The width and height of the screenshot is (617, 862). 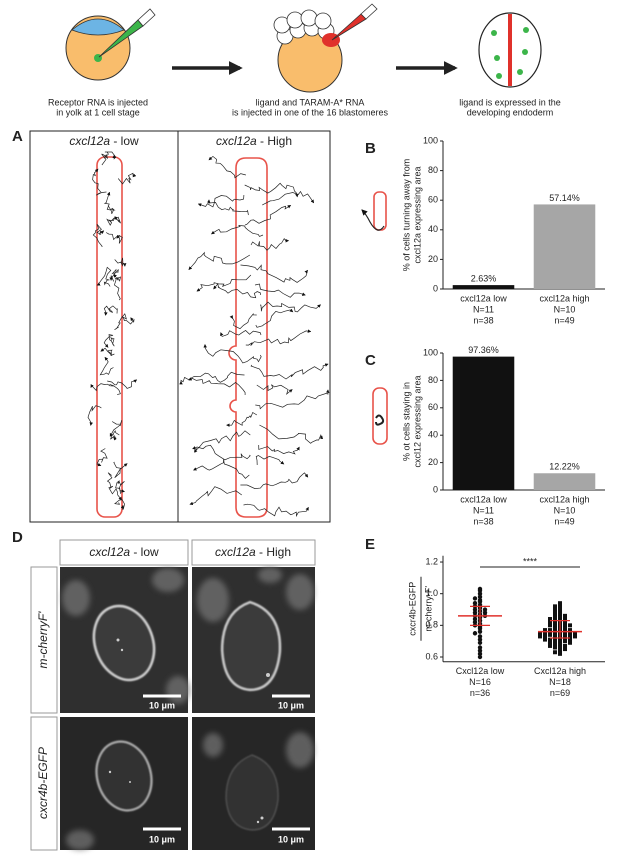 What do you see at coordinates (370, 544) in the screenshot?
I see `panel-label: E` at bounding box center [370, 544].